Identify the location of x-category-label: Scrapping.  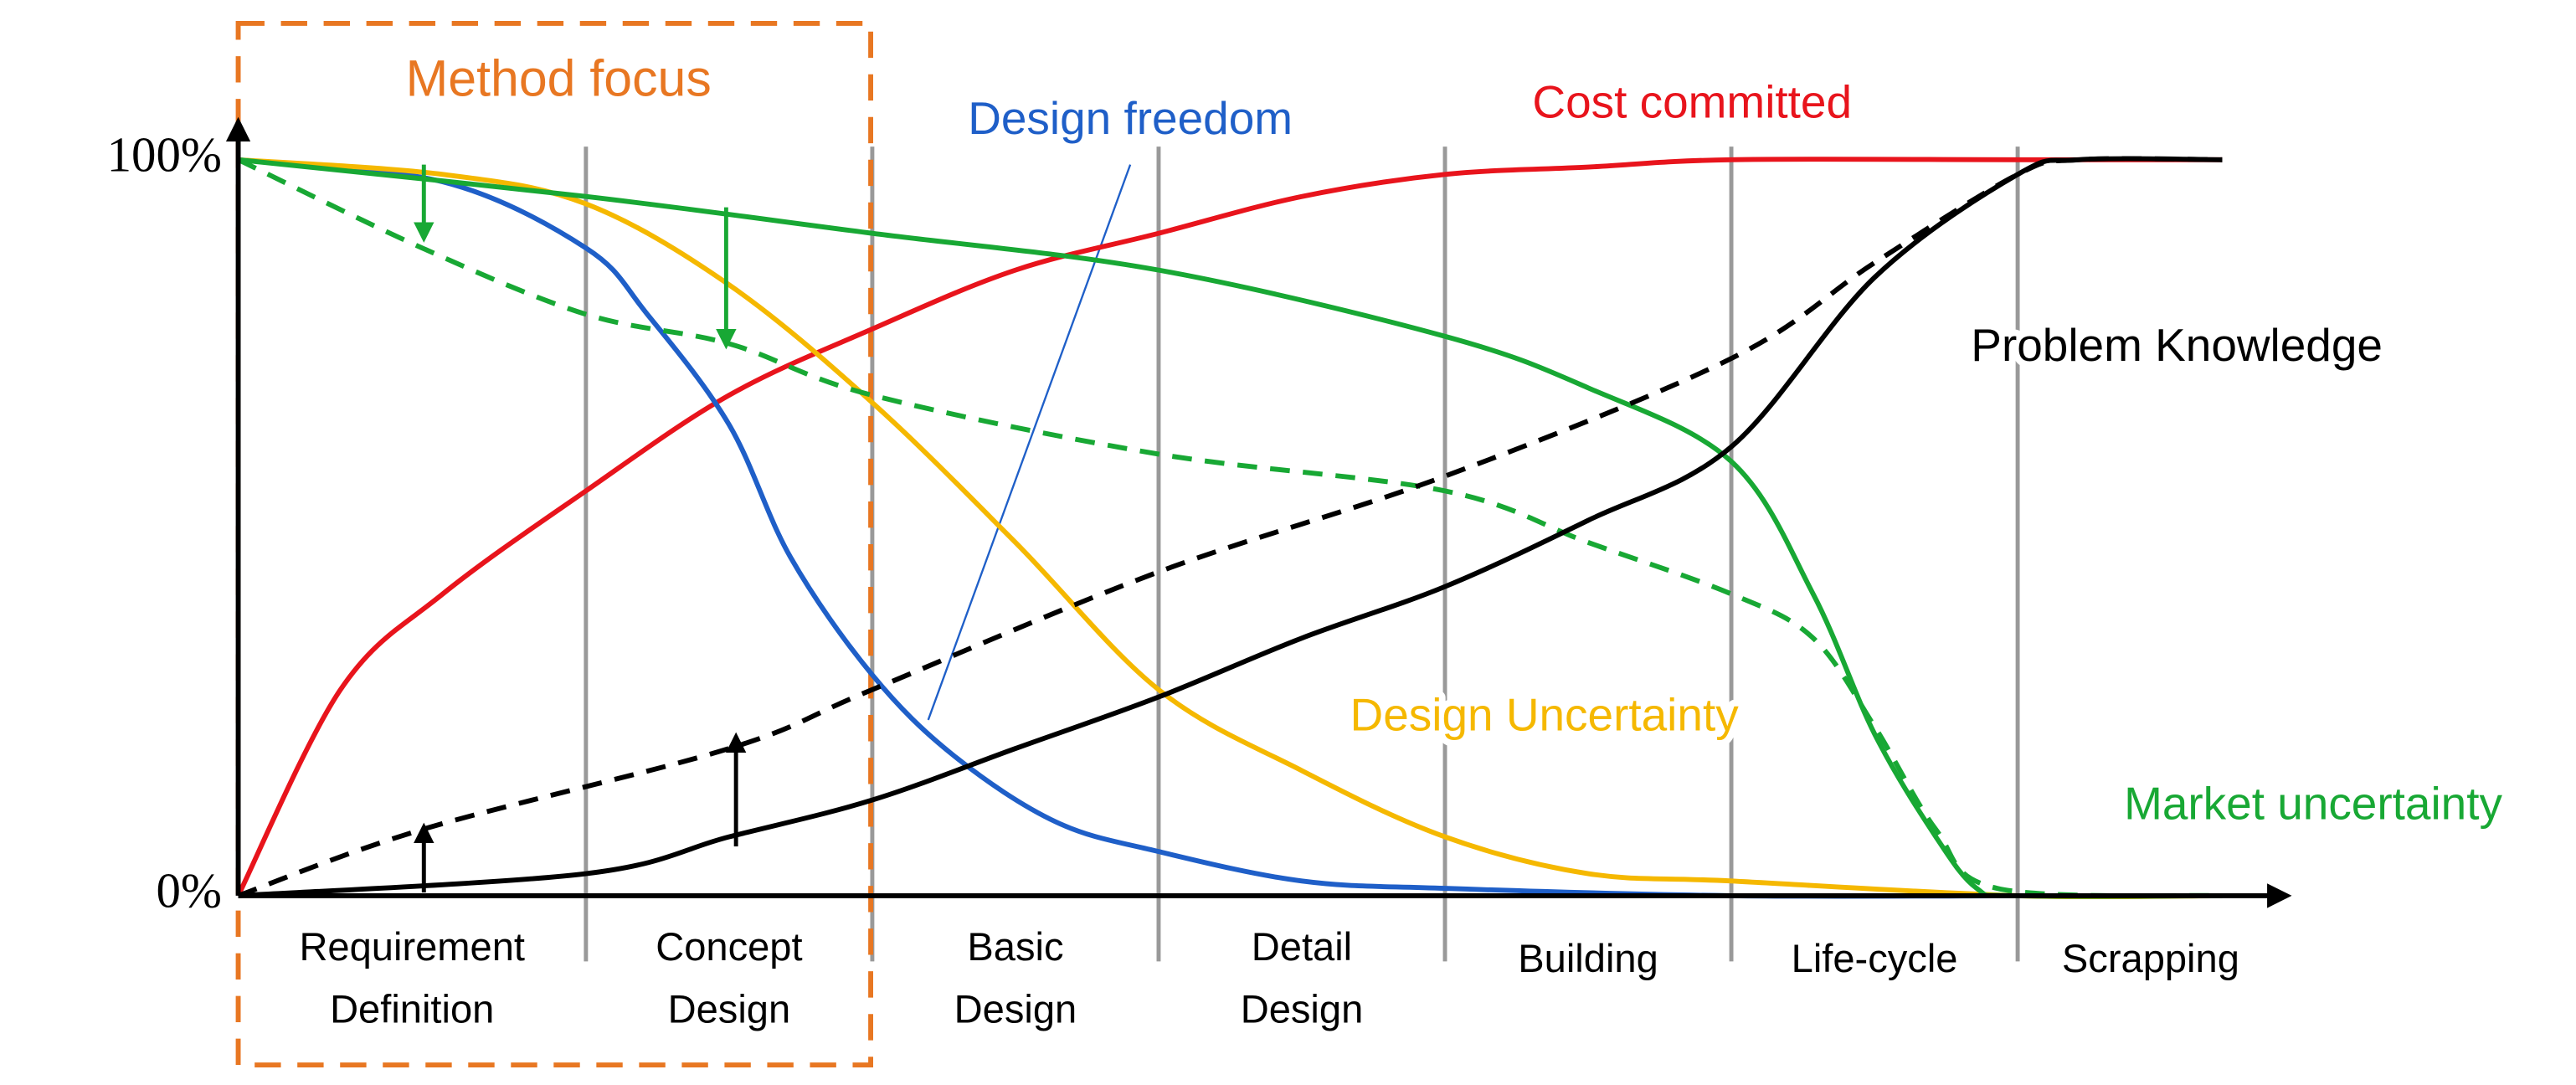
(2150, 958).